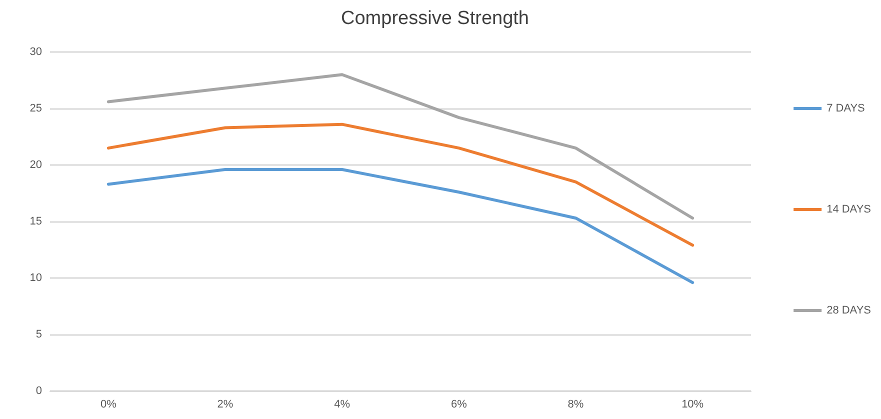 The width and height of the screenshot is (881, 419). Describe the element at coordinates (36, 278) in the screenshot. I see `y-tick-label: 10` at that location.